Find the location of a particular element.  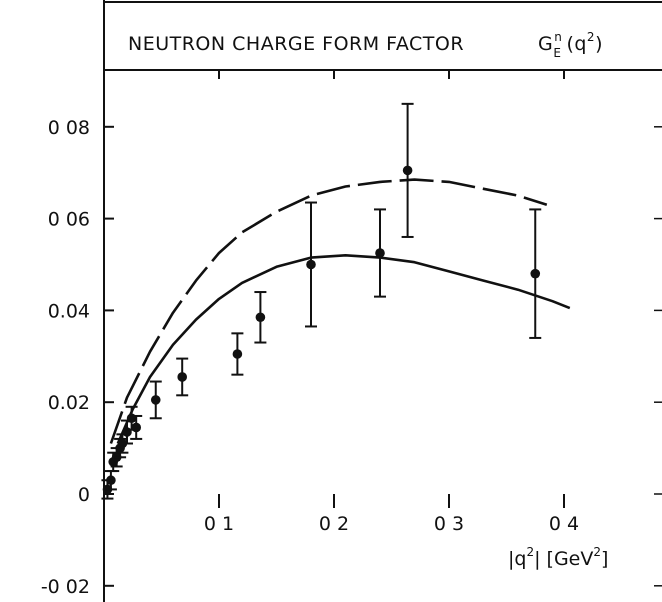

title-symbol-base: G is located at coordinates (545, 44).